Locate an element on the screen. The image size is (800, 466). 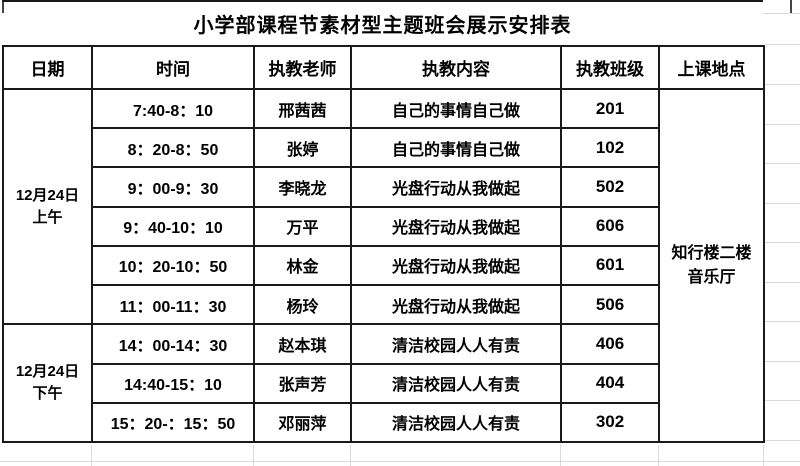
cell-time: 9：00-9：30 is located at coordinates (173, 187).